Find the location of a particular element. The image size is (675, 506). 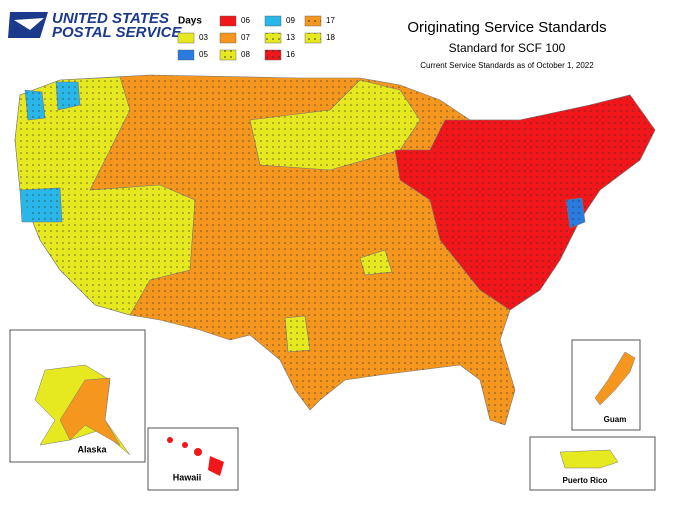

legend-label: 03 is located at coordinates (203, 37).